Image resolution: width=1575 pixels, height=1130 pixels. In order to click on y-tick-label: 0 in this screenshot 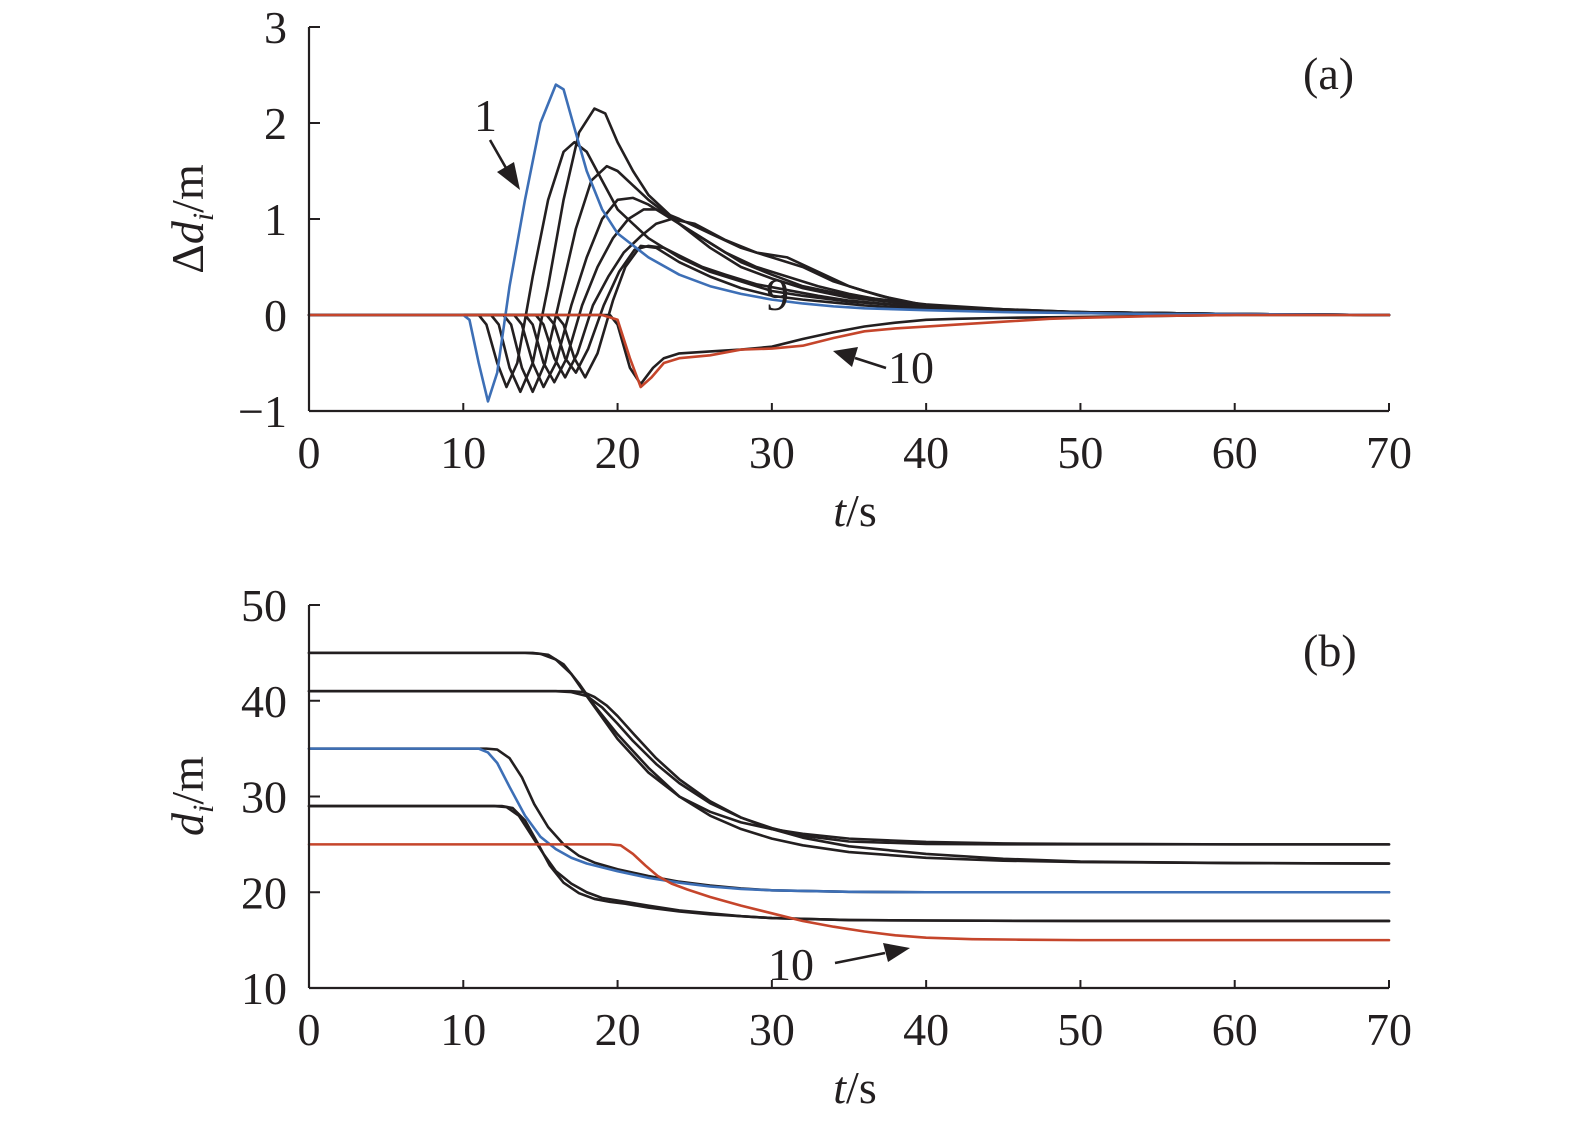, I will do `click(275, 315)`.